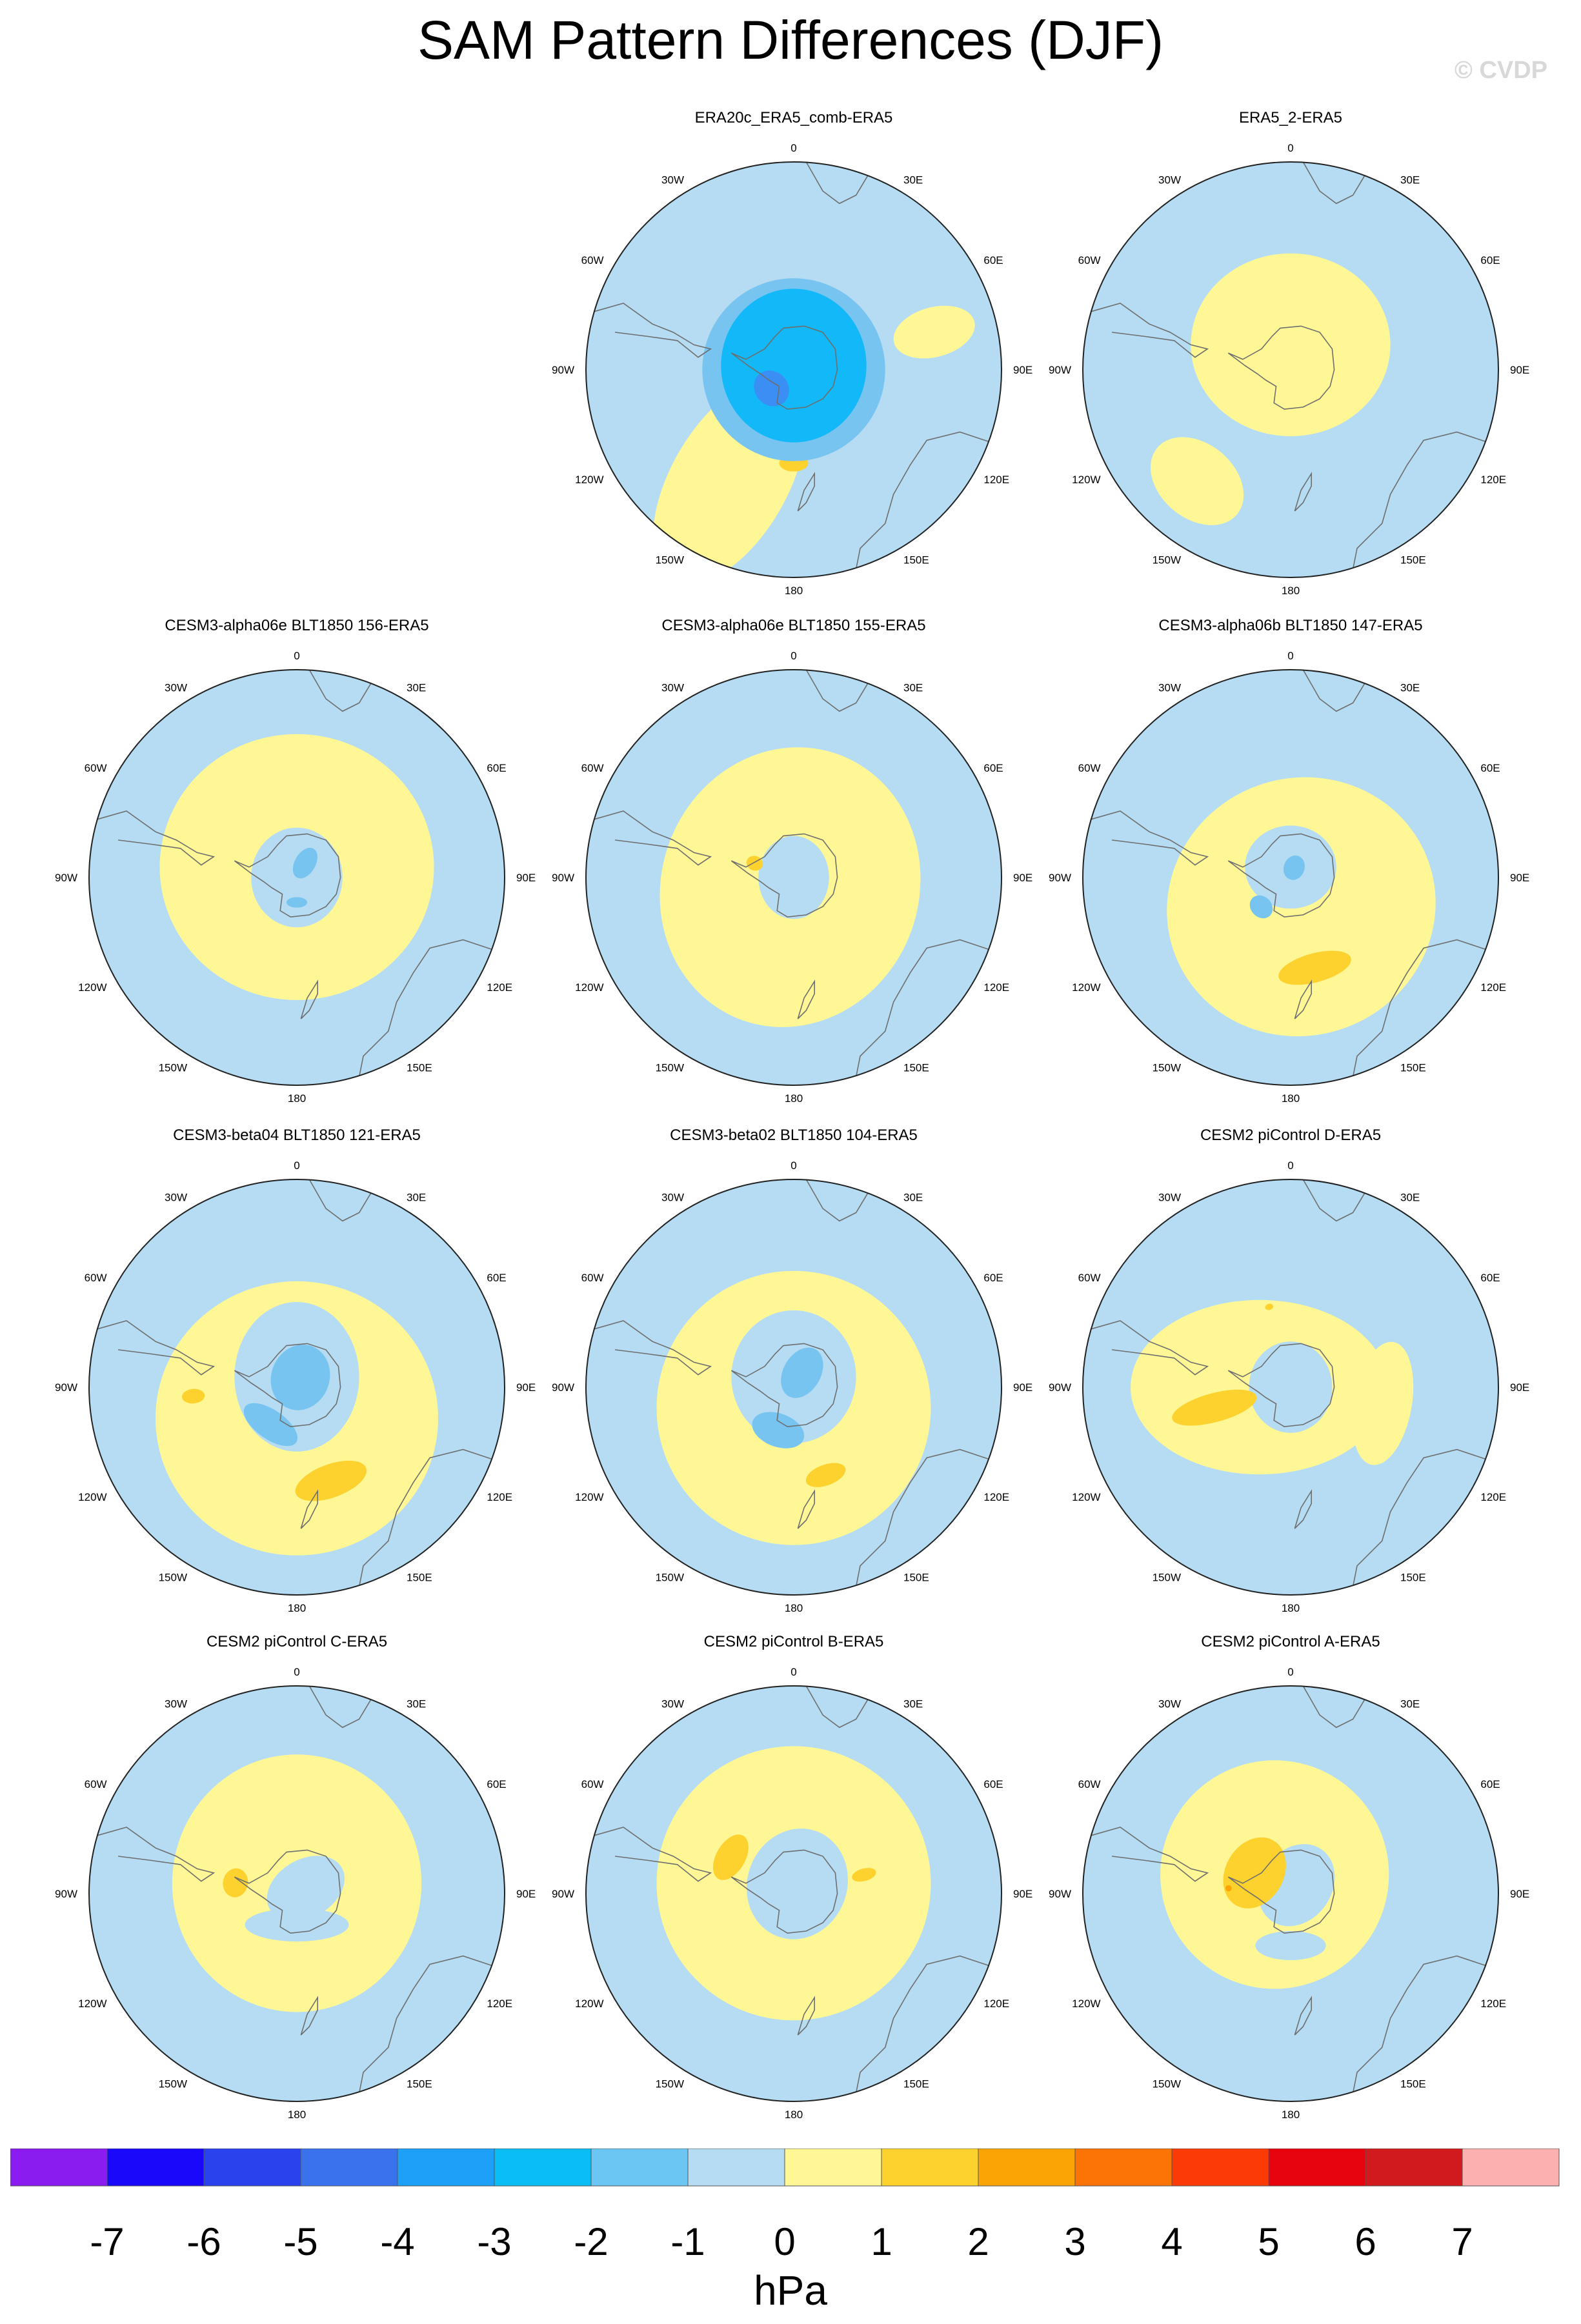  Describe the element at coordinates (793, 1641) in the screenshot. I see `panel-title: CESM2 piControl B-ERA5` at that location.